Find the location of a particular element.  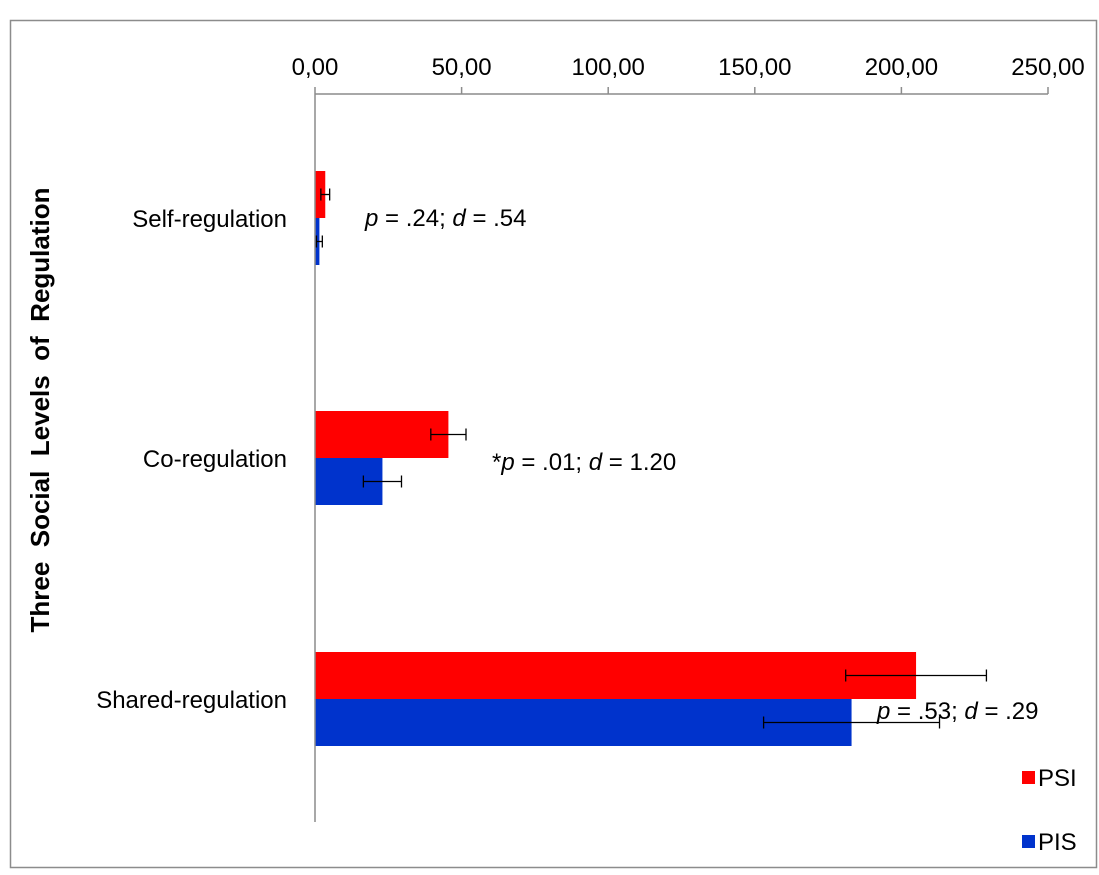

annotation-3: p = .53; d = .29 is located at coordinates (957, 711).